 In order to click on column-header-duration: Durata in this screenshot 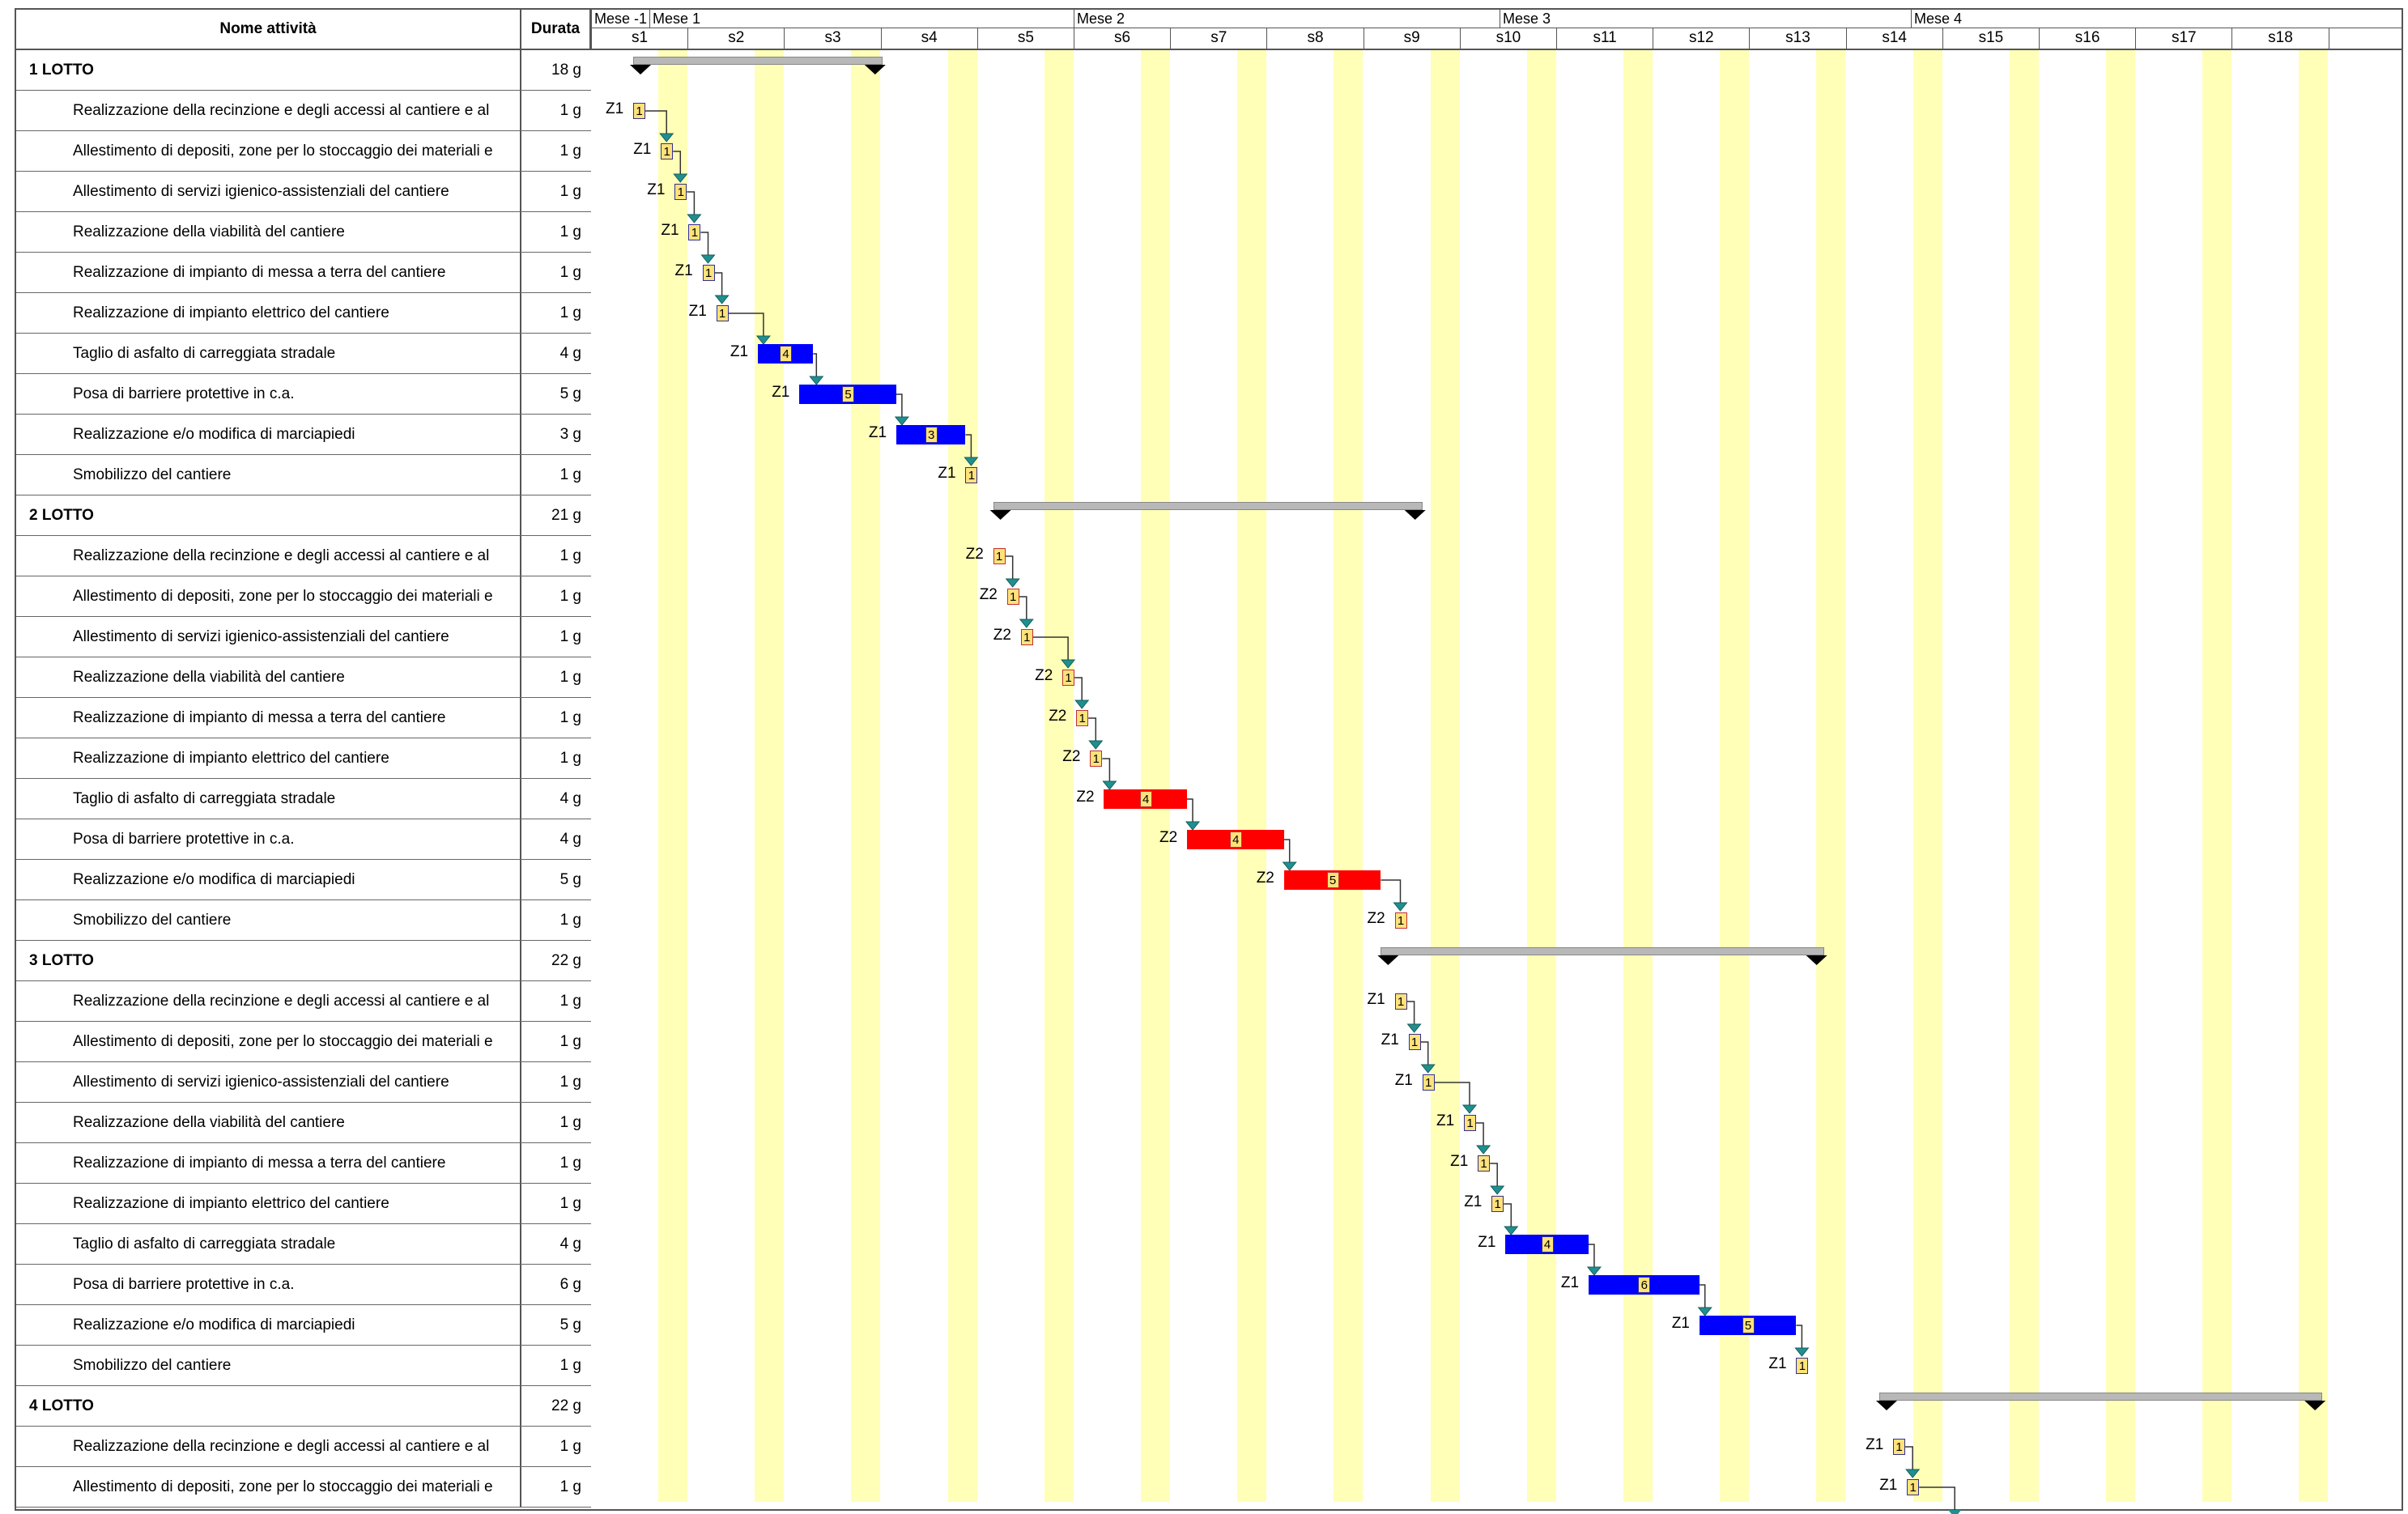, I will do `click(556, 30)`.